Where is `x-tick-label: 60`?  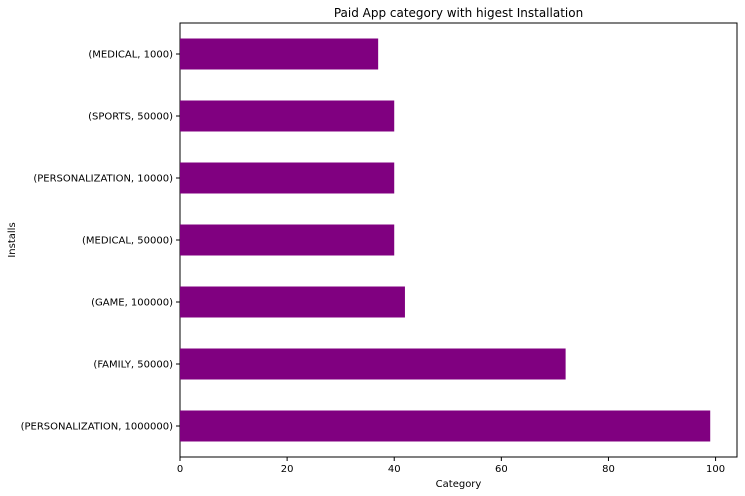 x-tick-label: 60 is located at coordinates (501, 469).